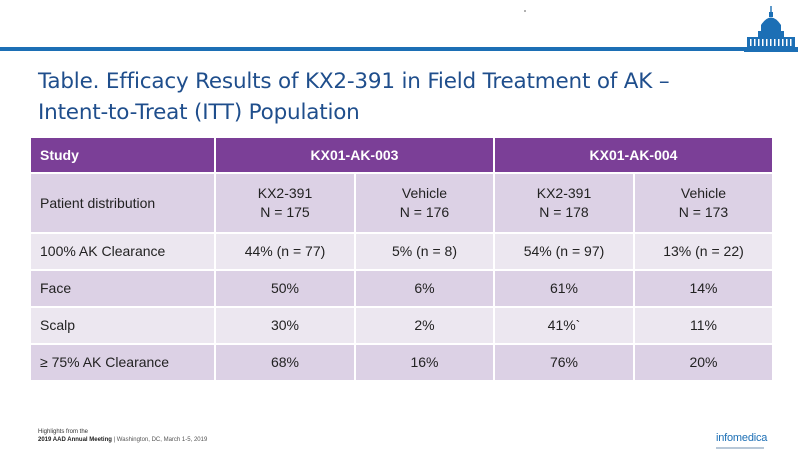  I want to click on table-cell: 61%, so click(564, 288).